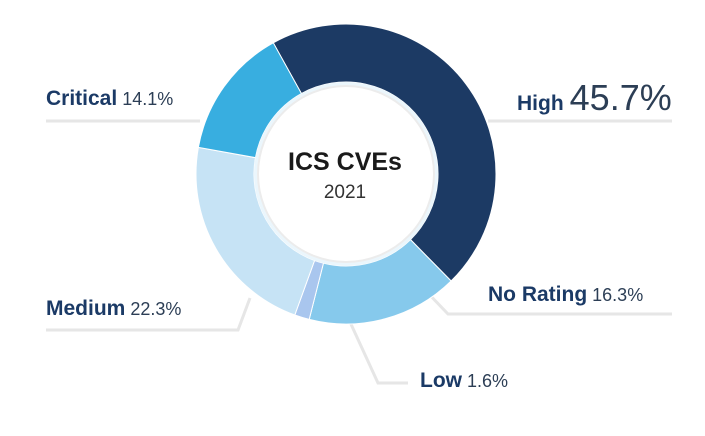 The height and width of the screenshot is (436, 705). Describe the element at coordinates (618, 295) in the screenshot. I see `label-no-rating-value: 16.3%` at that location.